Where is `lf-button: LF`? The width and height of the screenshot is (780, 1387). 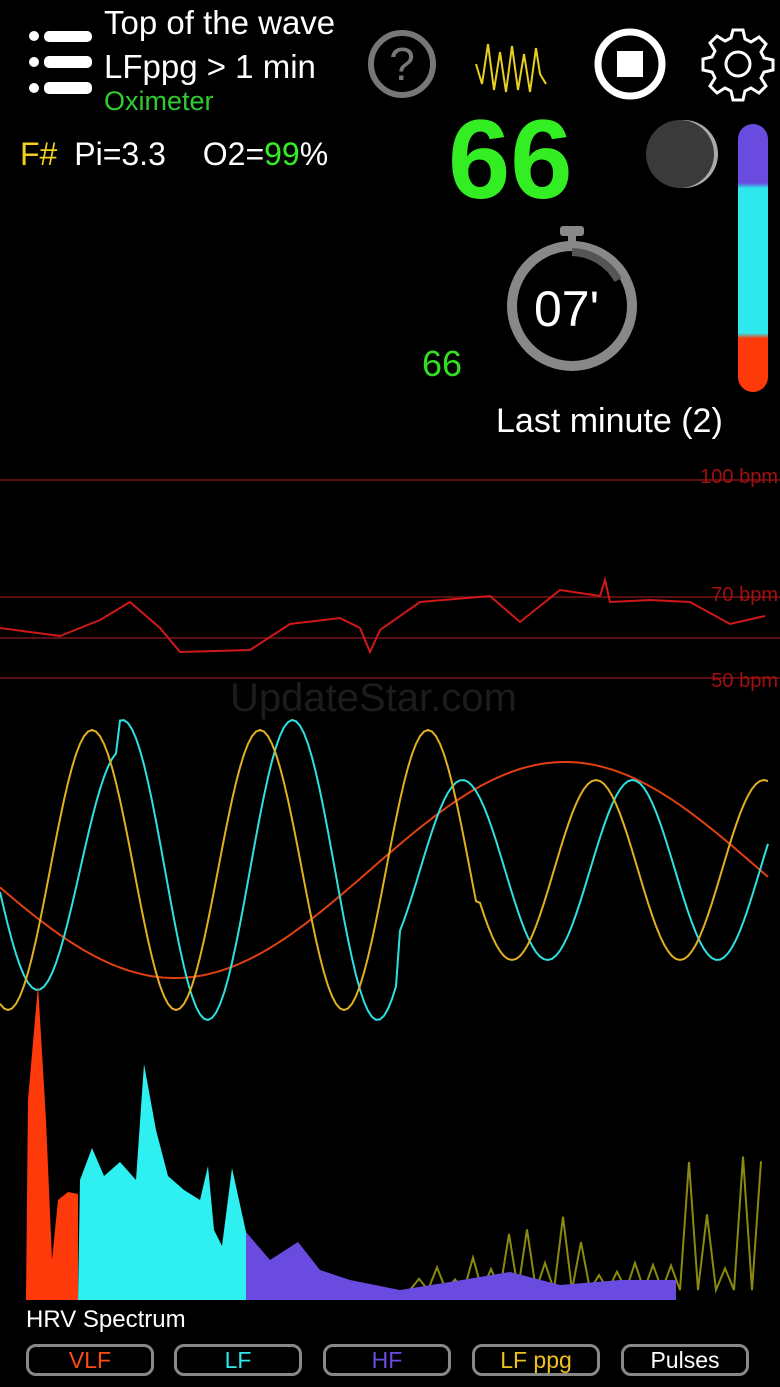 lf-button: LF is located at coordinates (238, 1360).